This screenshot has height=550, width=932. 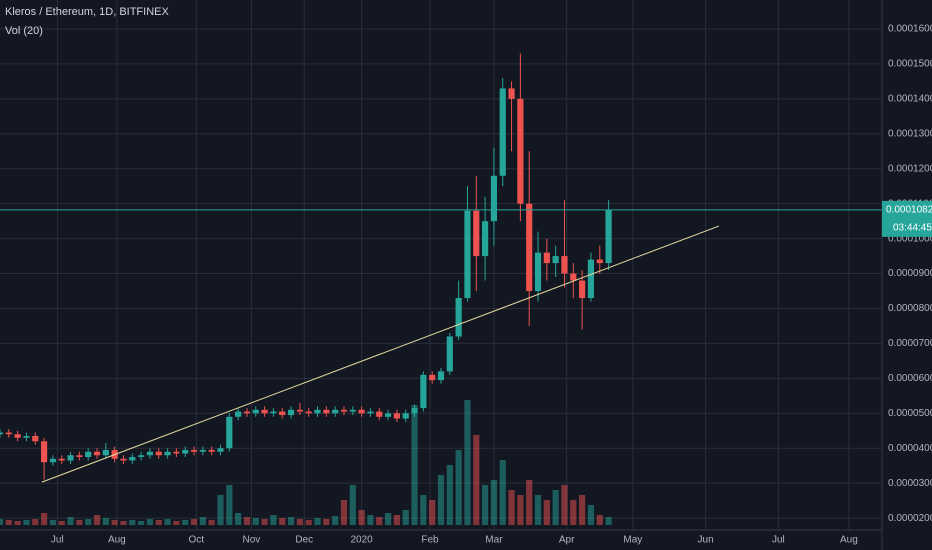 I want to click on x-tick-label: Apr, so click(x=567, y=540).